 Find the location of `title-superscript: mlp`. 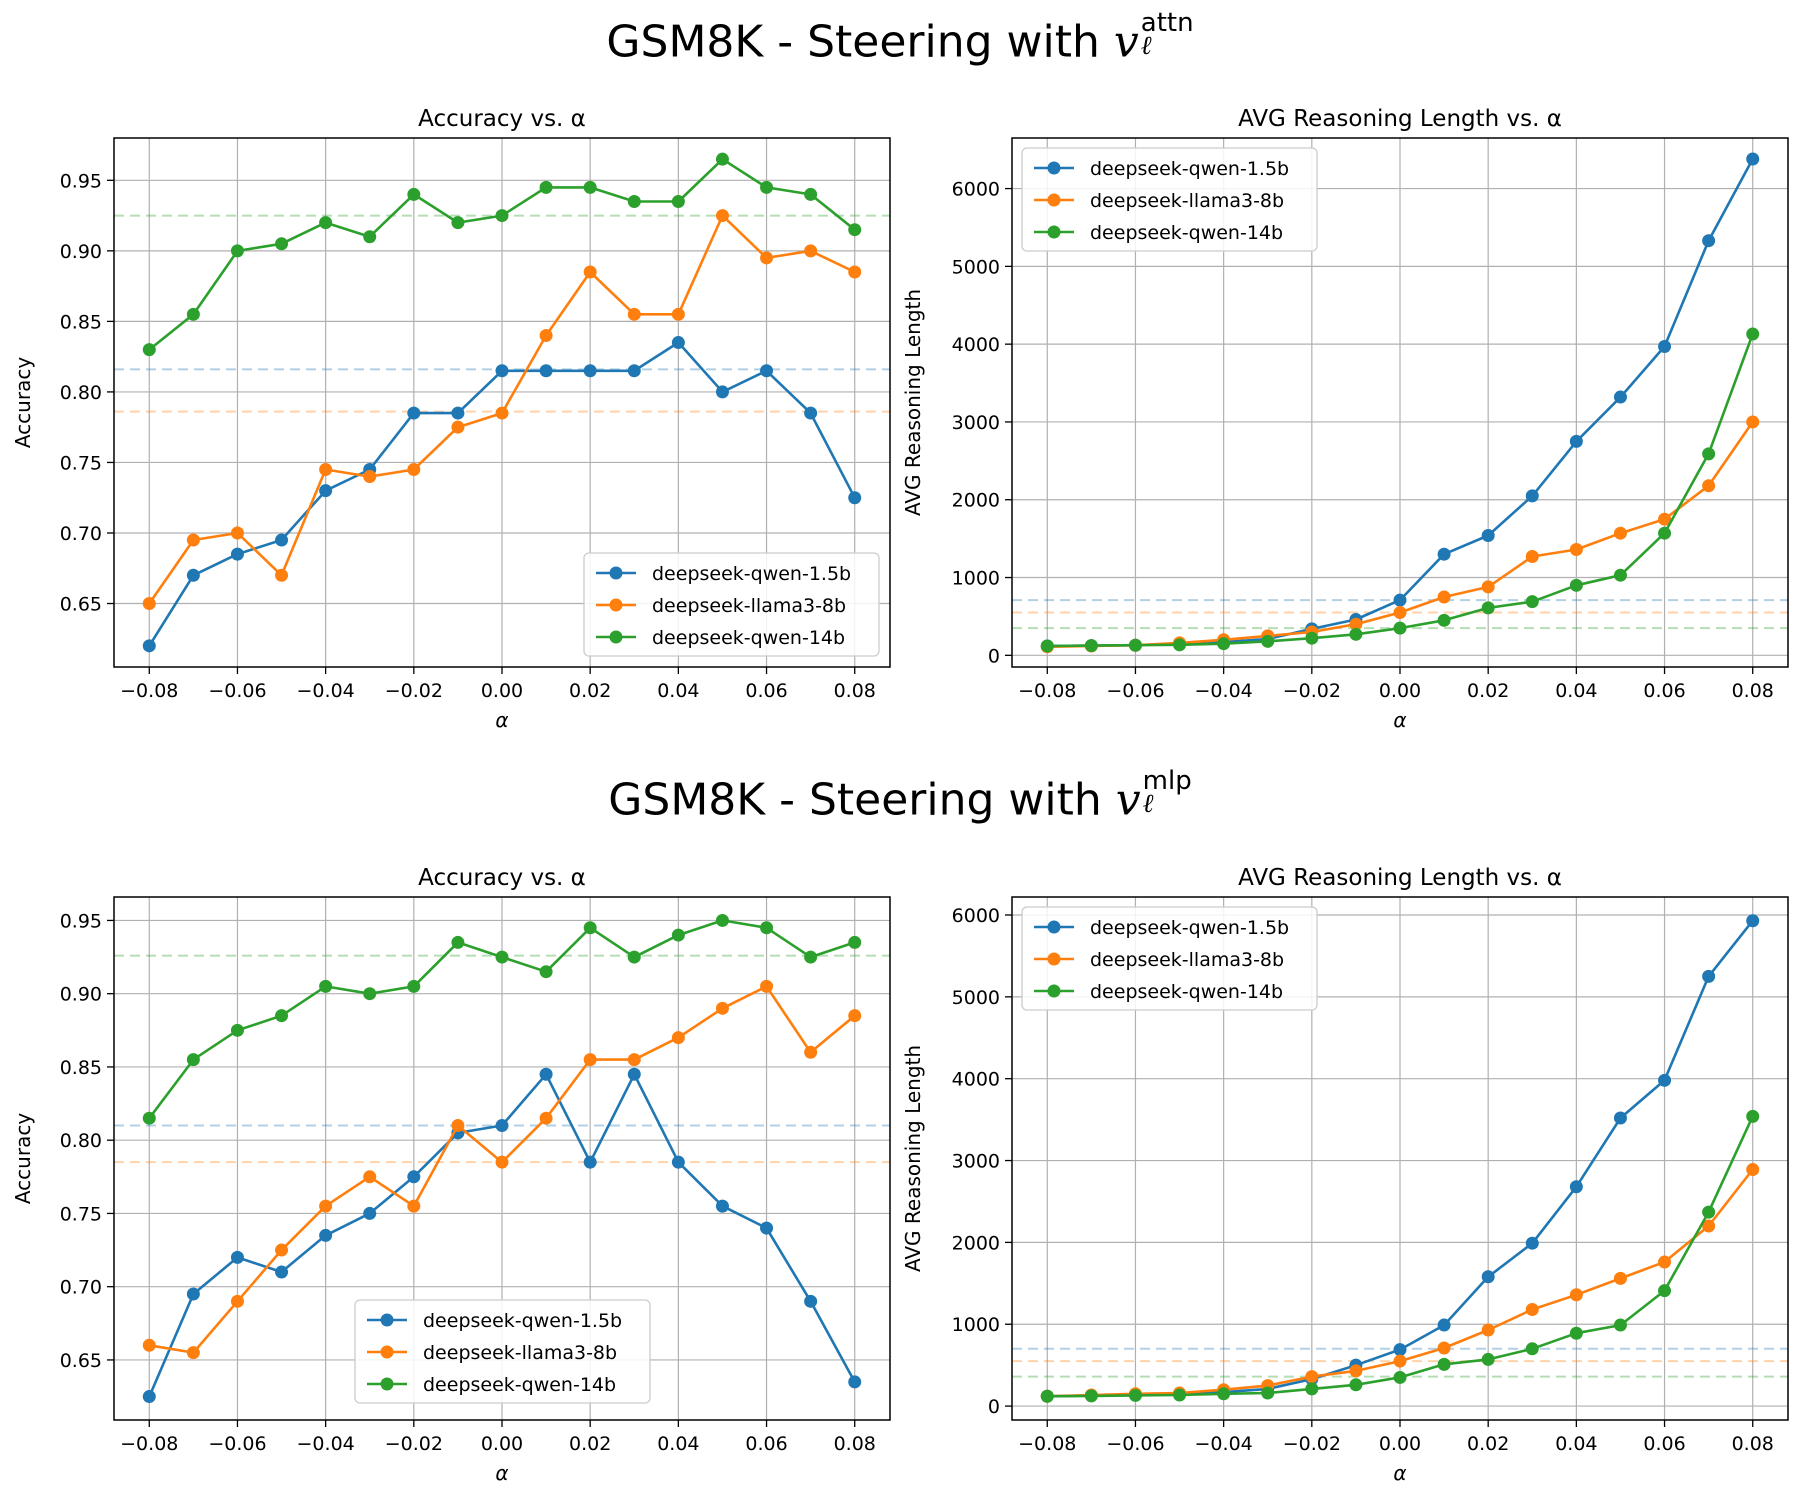

title-superscript: mlp is located at coordinates (1167, 781).